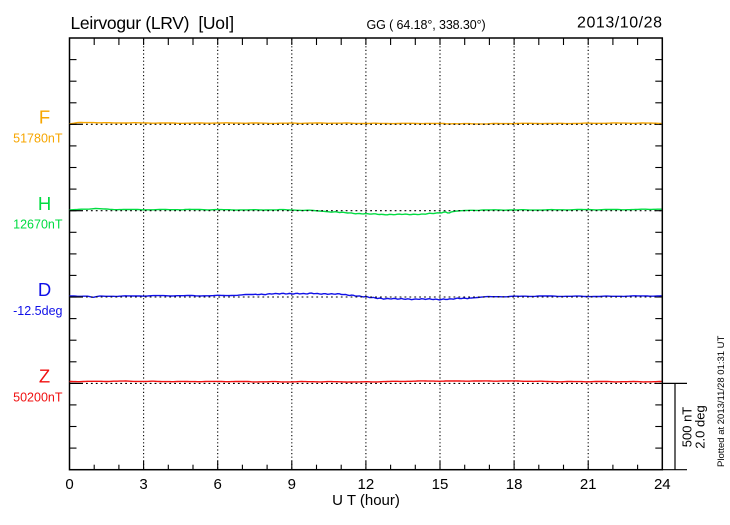 This screenshot has width=730, height=525. Describe the element at coordinates (662, 484) in the screenshot. I see `svg-text: 24` at that location.